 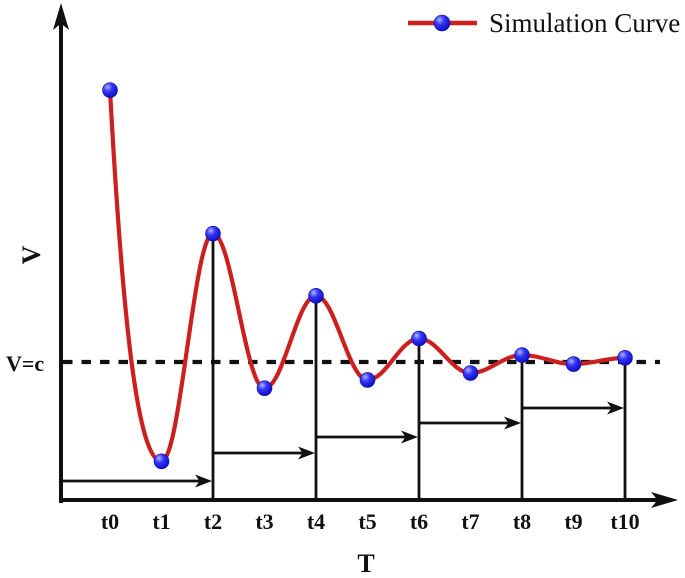 What do you see at coordinates (470, 521) in the screenshot?
I see `tick-label: t7` at bounding box center [470, 521].